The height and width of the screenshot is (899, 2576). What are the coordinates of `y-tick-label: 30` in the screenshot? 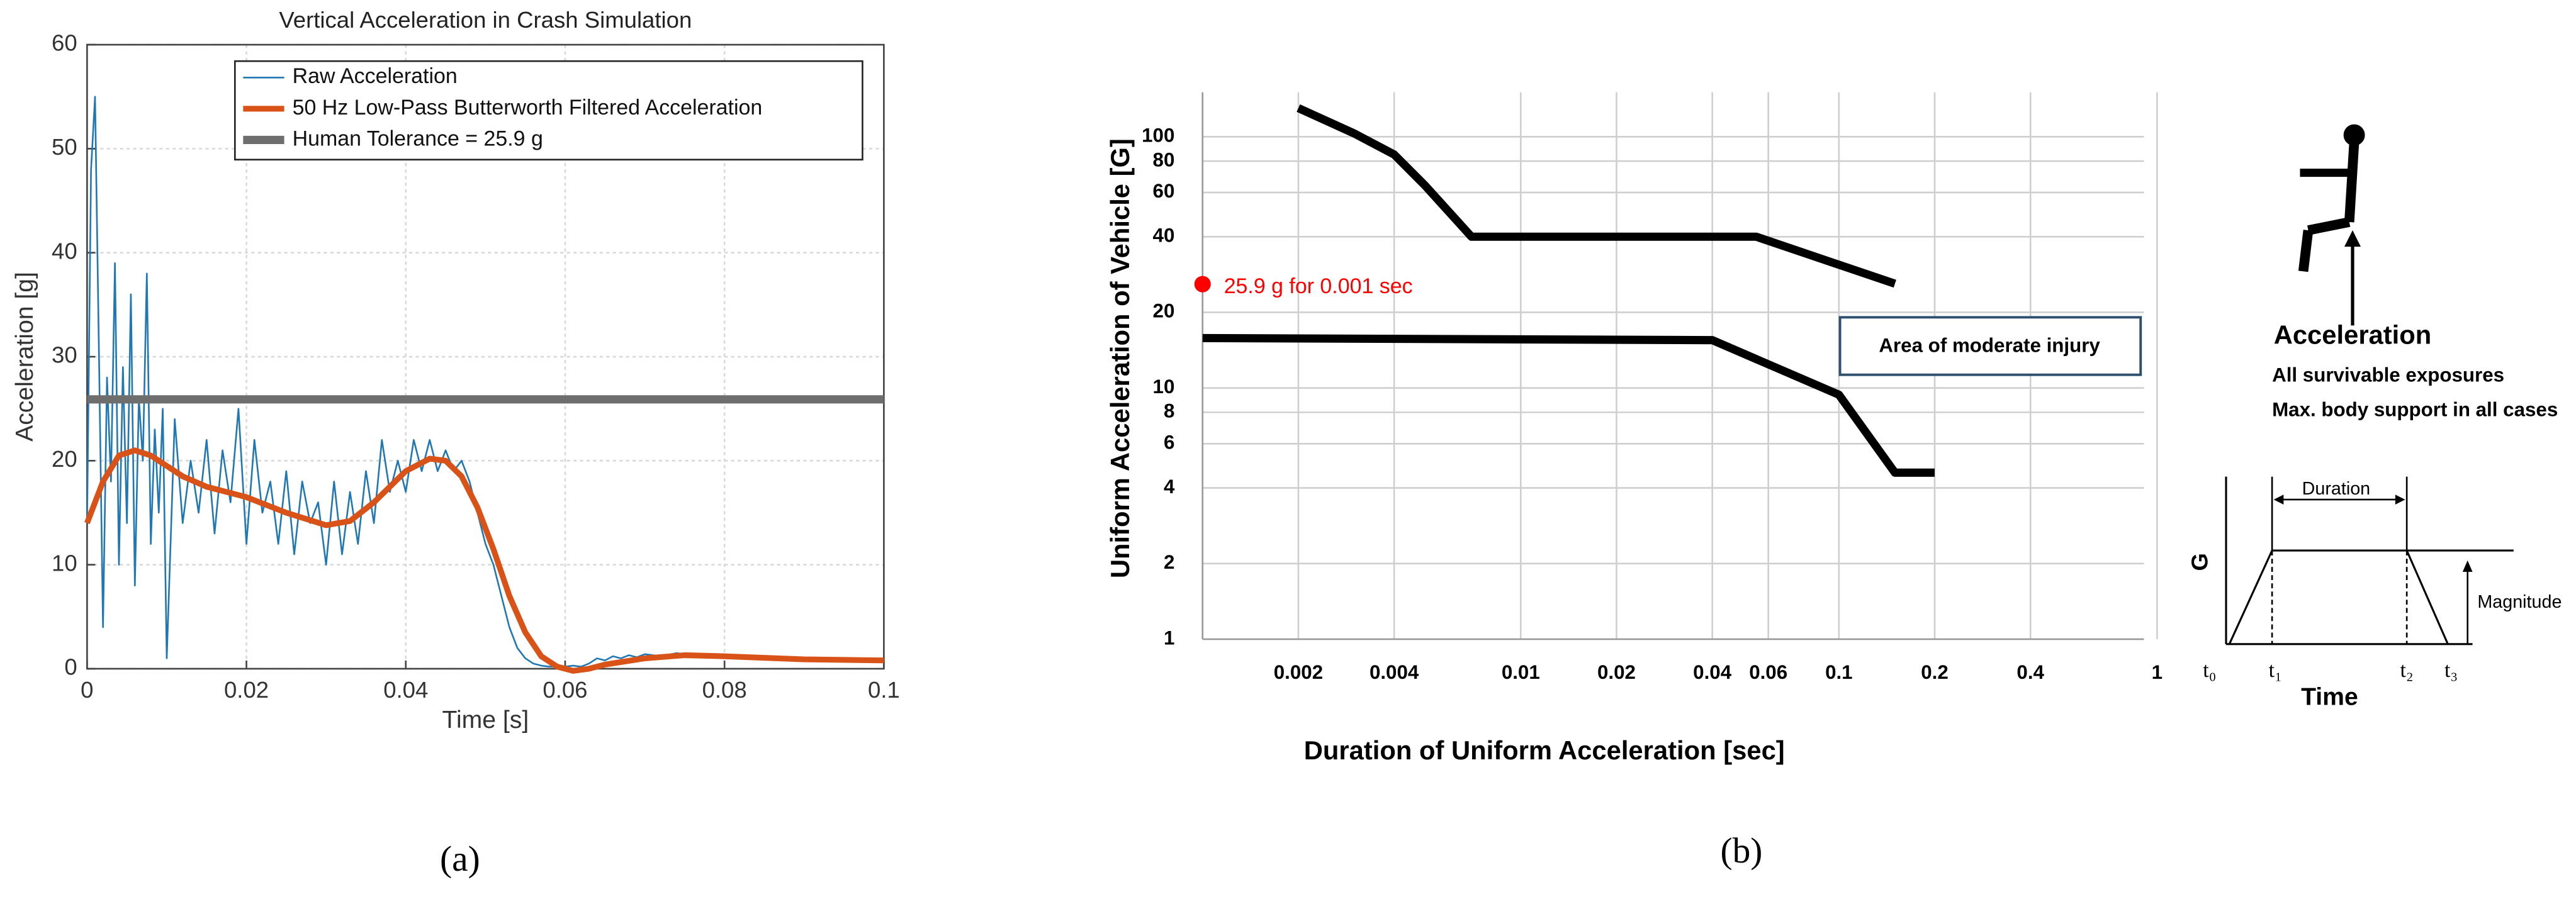 It's located at (64, 355).